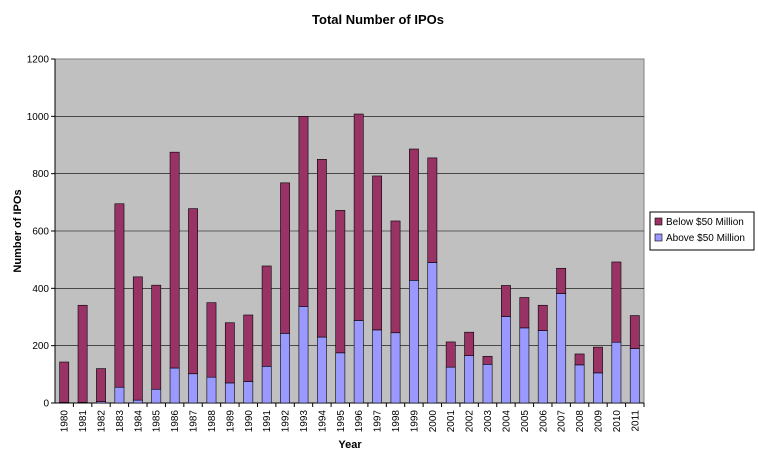  Describe the element at coordinates (83, 421) in the screenshot. I see `x-tick-label: 1981` at that location.